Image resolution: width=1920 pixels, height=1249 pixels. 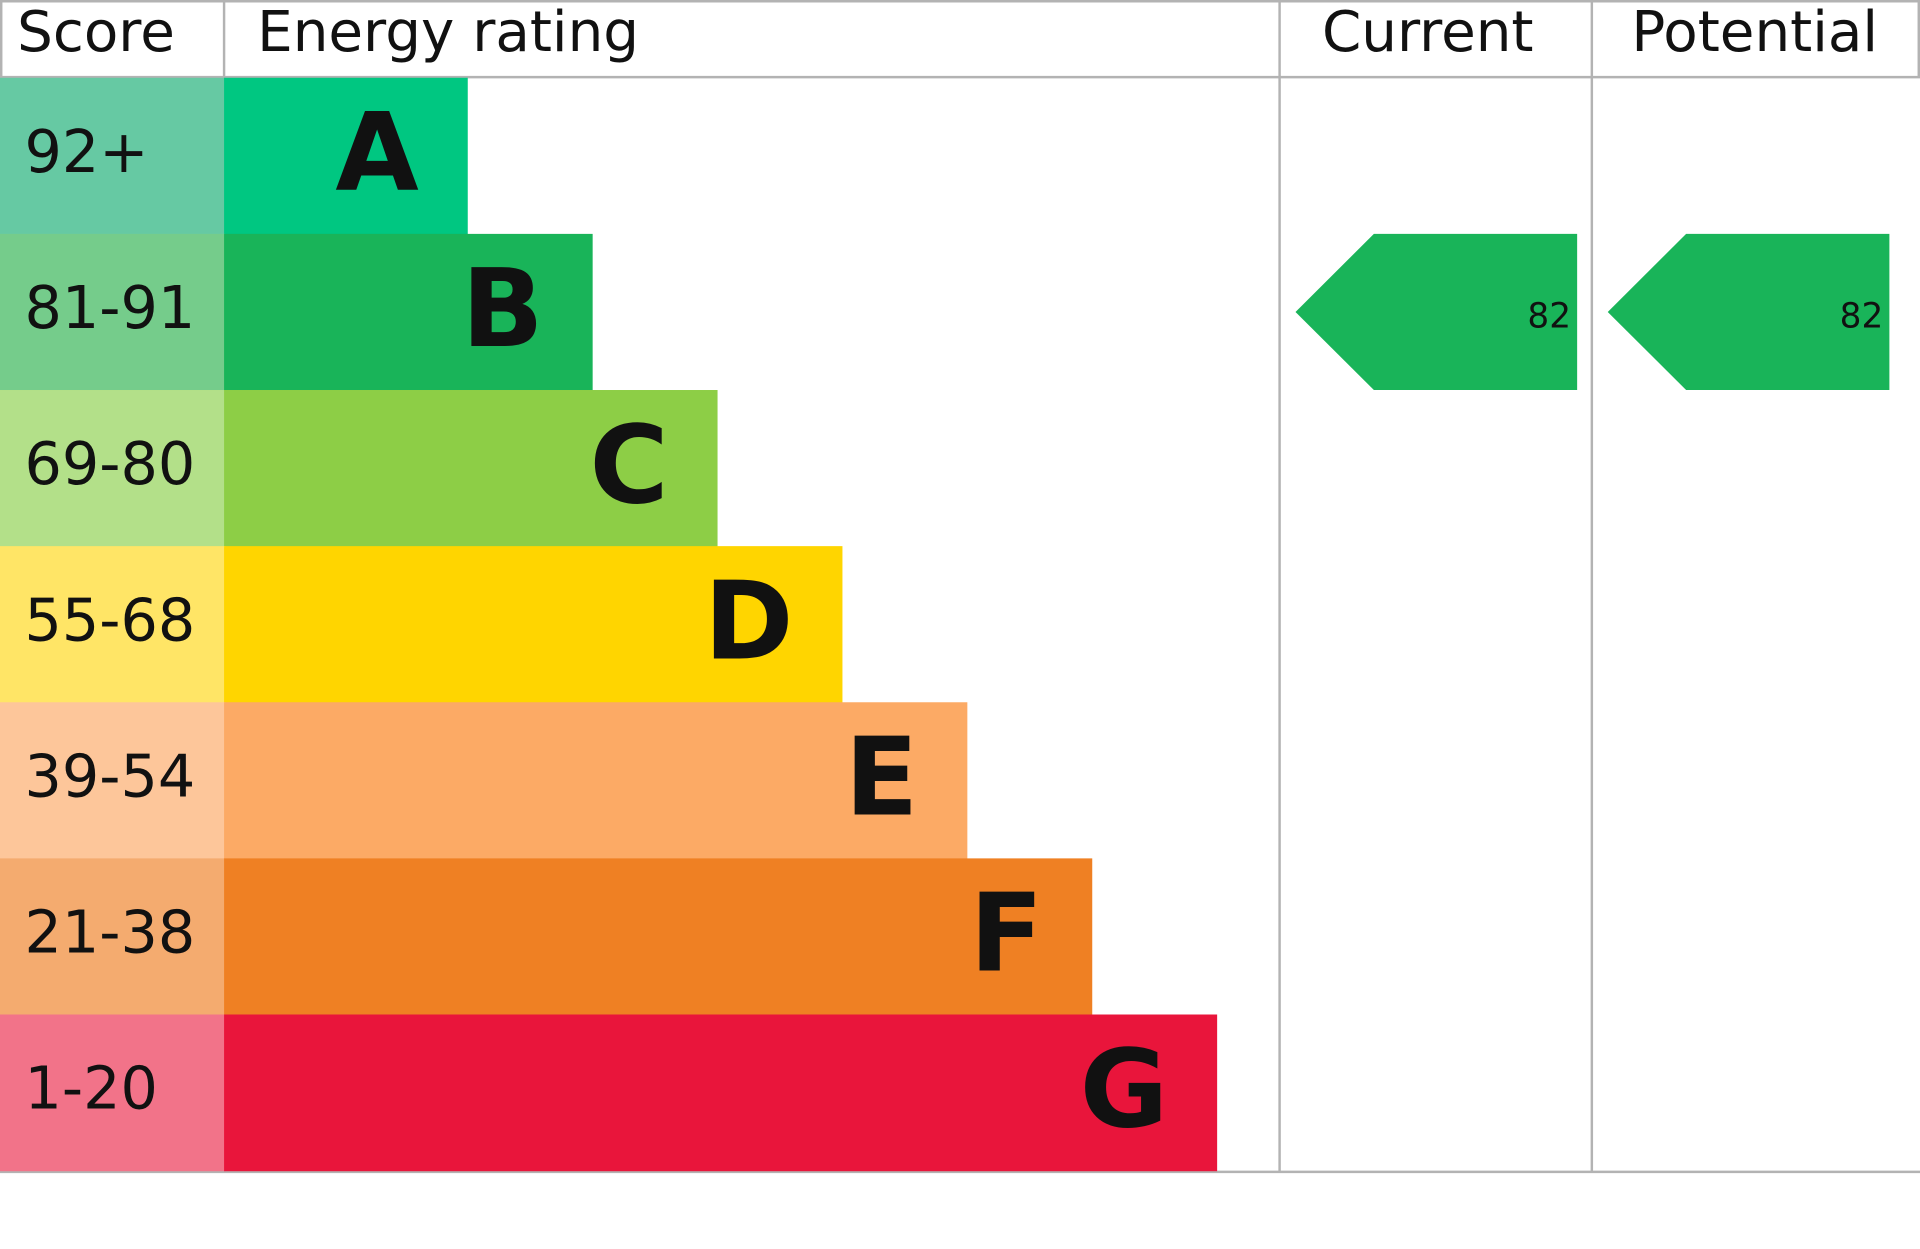 What do you see at coordinates (109, 463) in the screenshot?
I see `score-label: 69-80` at bounding box center [109, 463].